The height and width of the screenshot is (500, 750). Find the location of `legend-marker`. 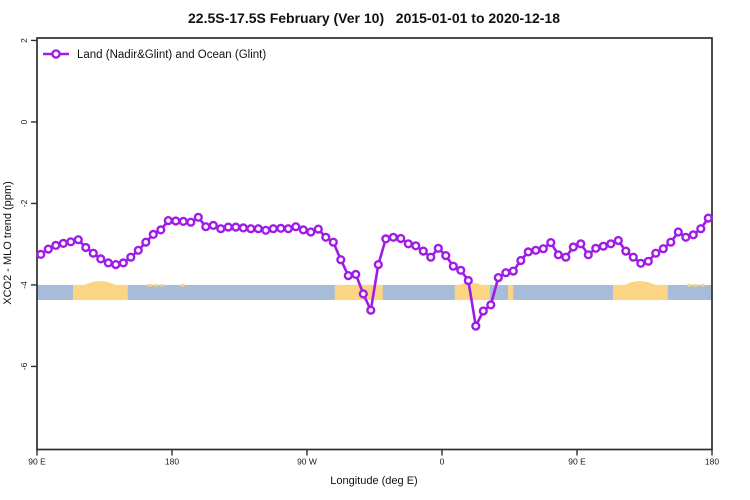

legend-marker is located at coordinates (56, 54).